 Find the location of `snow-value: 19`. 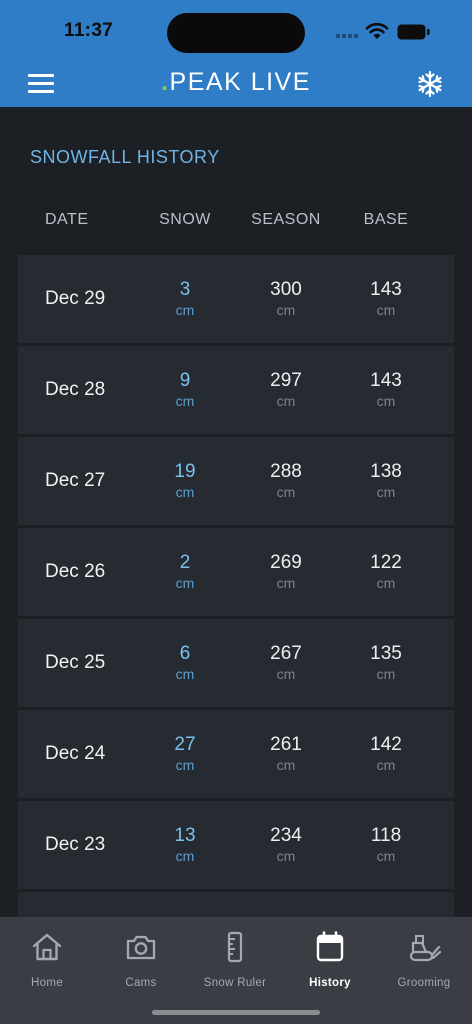

snow-value: 19 is located at coordinates (185, 471).